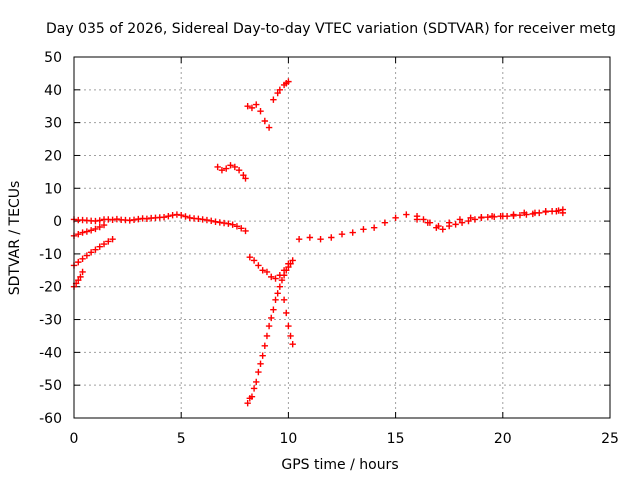  I want to click on y-tick-label: 10, so click(53, 189).